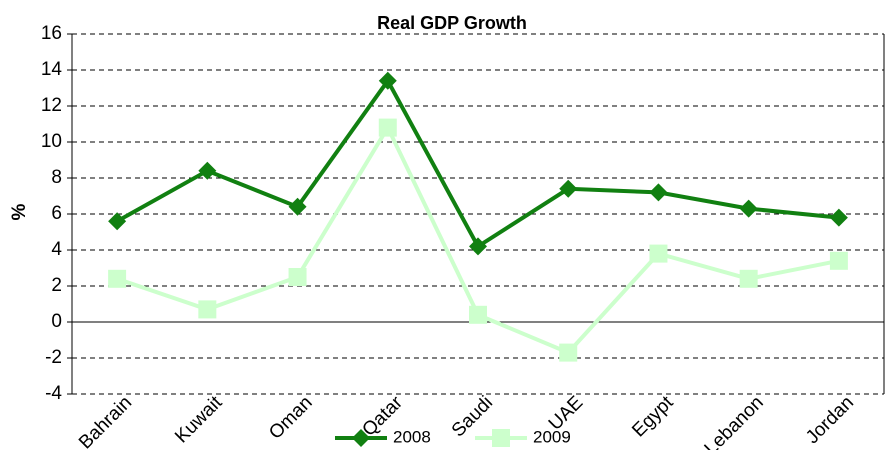 The width and height of the screenshot is (890, 450). I want to click on y-tick-label: -2, so click(53, 357).